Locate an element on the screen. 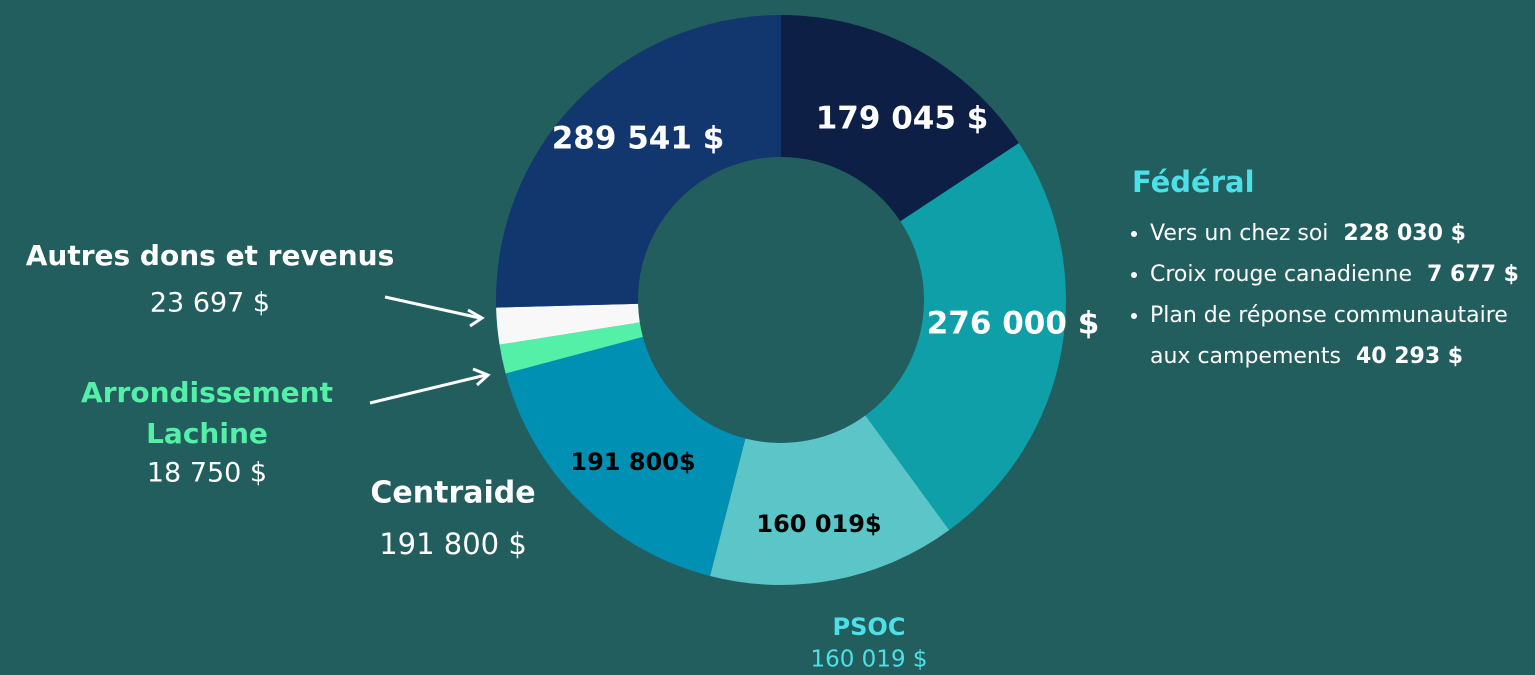 This screenshot has height=675, width=1535. callout-name: Arrondissement Lachine is located at coordinates (207, 413).